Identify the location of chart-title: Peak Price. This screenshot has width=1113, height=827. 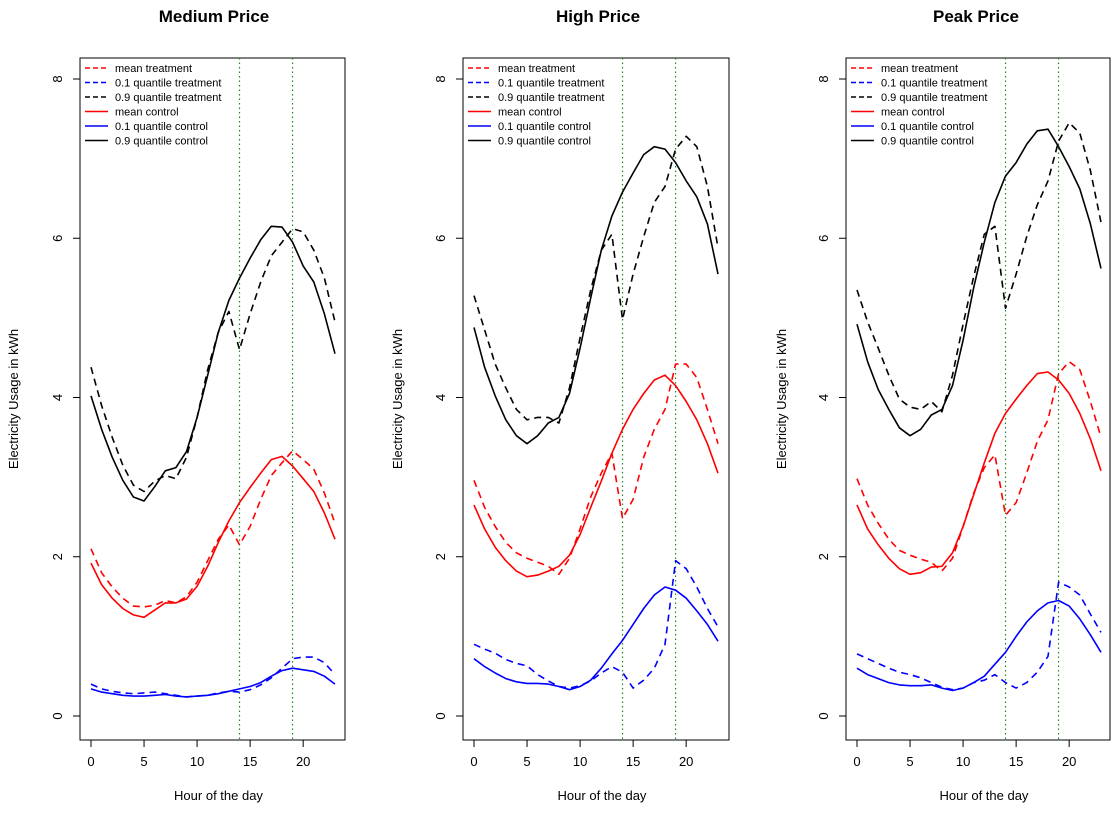
(976, 16).